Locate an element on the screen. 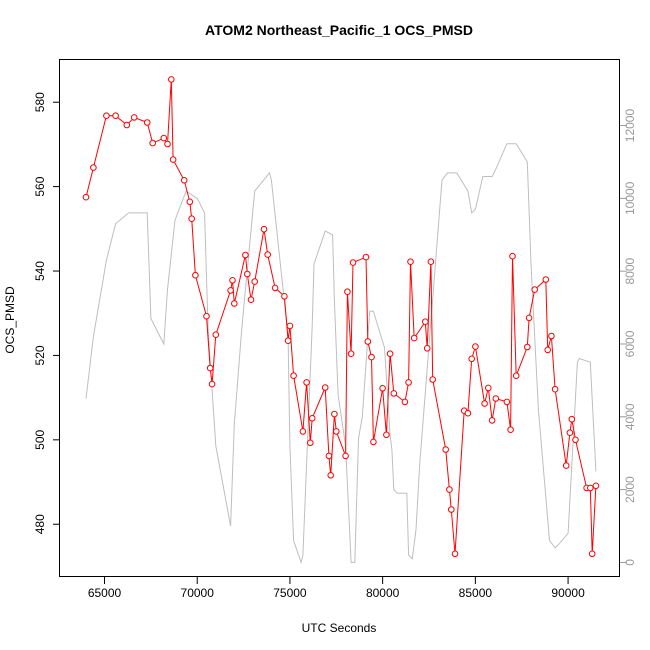  y2-tick-label: 8000 is located at coordinates (630, 270).